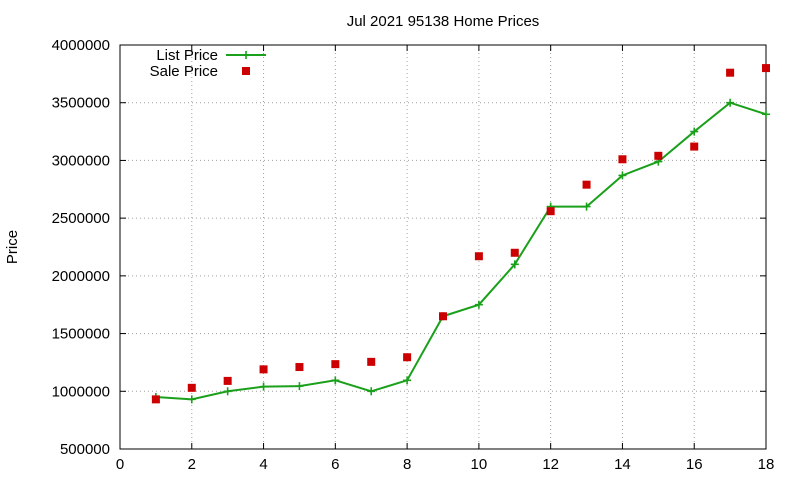  Describe the element at coordinates (187, 55) in the screenshot. I see `legend-label-list-price: List Price` at that location.